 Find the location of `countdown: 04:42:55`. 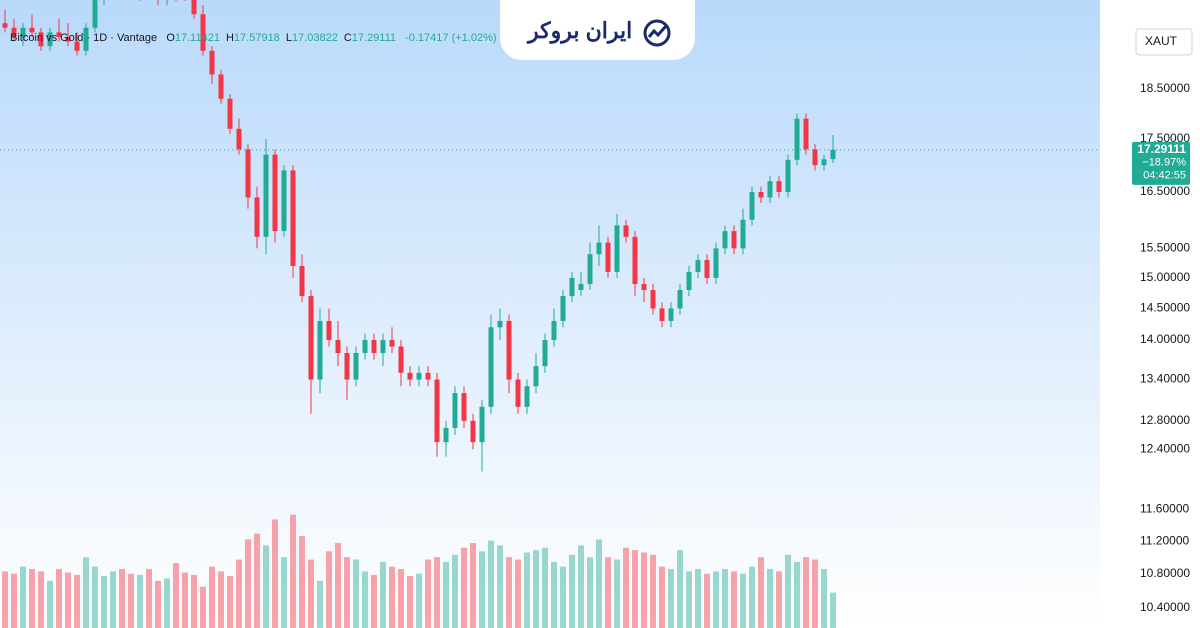

countdown: 04:42:55 is located at coordinates (1164, 176).